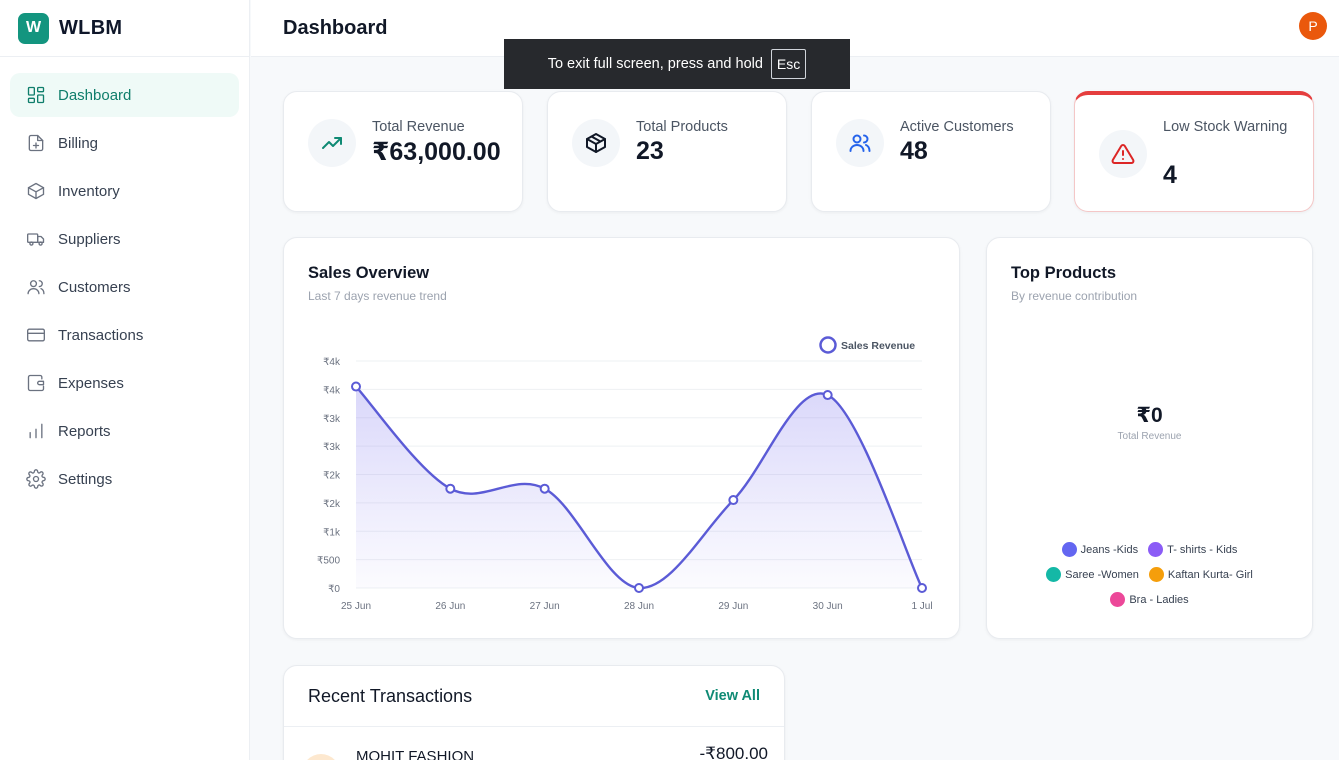 Image resolution: width=1339 pixels, height=760 pixels. Describe the element at coordinates (788, 64) in the screenshot. I see `esc-key-hint: Esc` at that location.